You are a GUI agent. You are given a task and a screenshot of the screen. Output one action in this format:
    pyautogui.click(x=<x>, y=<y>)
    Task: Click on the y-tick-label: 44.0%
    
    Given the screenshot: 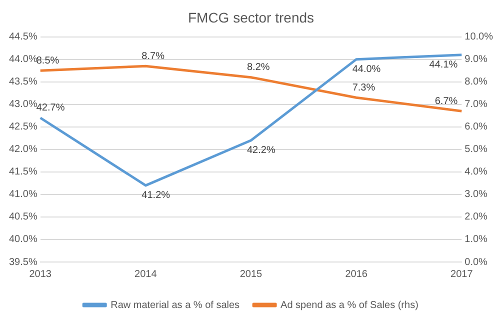 What is the action you would take?
    pyautogui.click(x=23, y=60)
    